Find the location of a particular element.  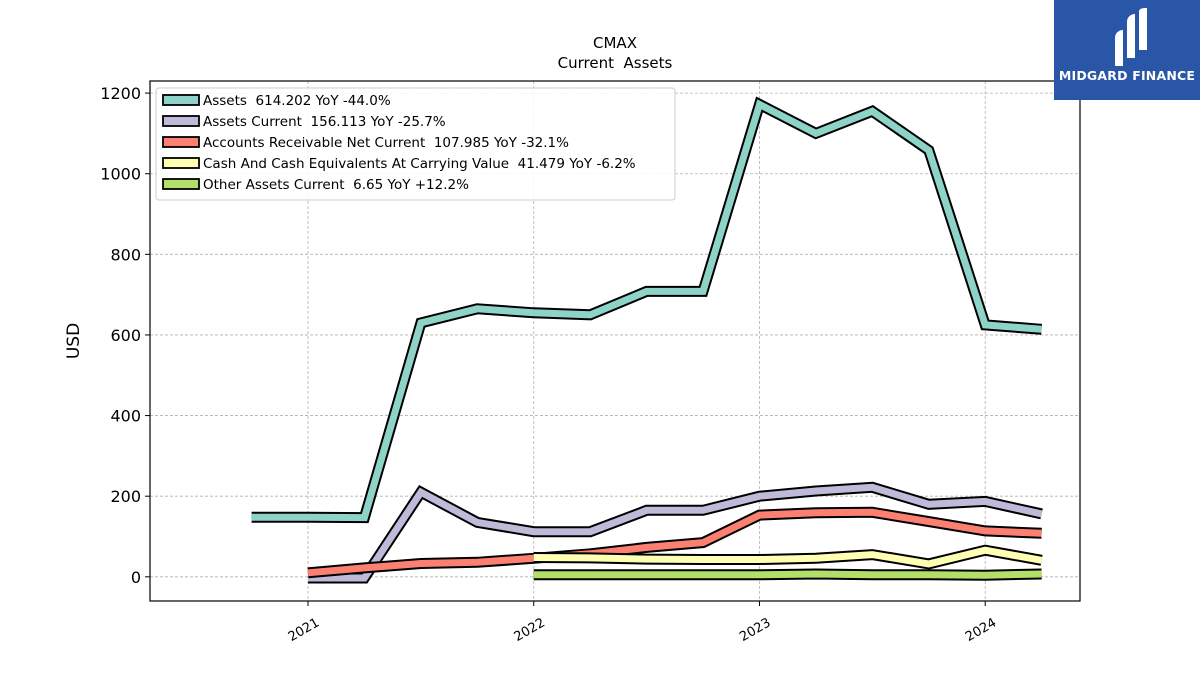

x-tick-label: 2023 is located at coordinates (755, 630).